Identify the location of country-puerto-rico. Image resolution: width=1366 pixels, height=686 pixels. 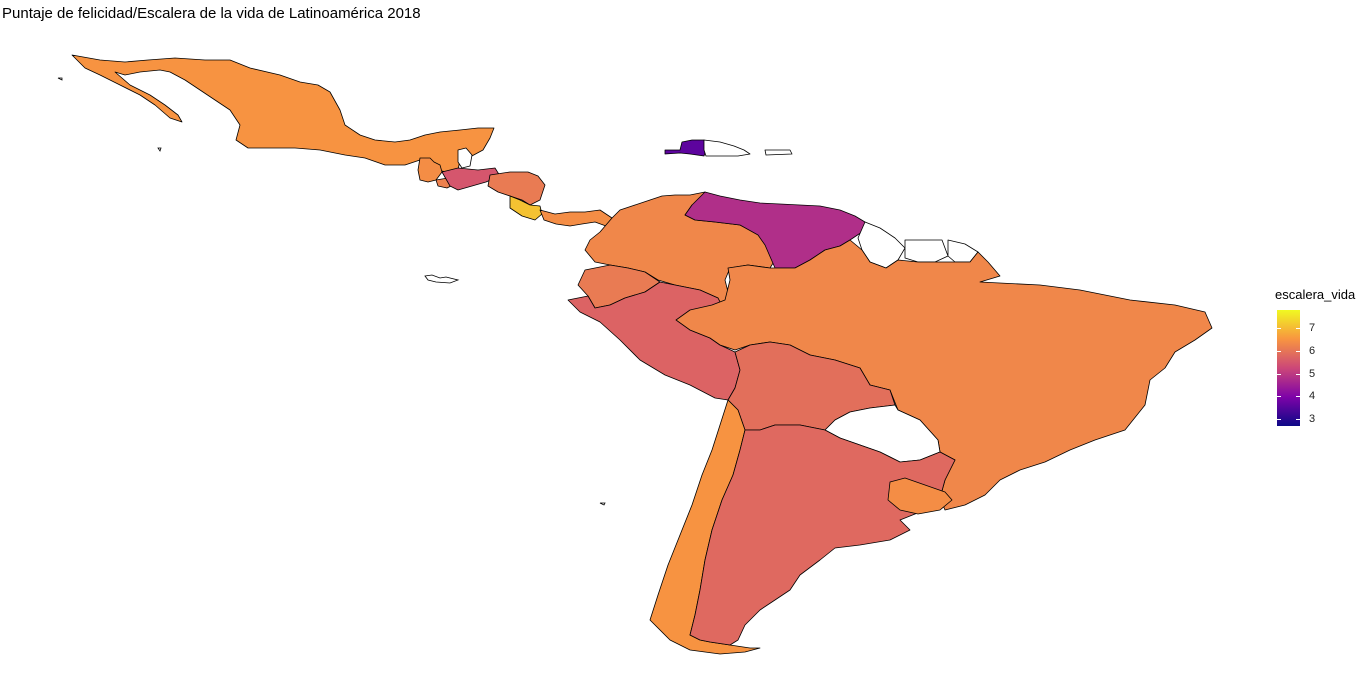
(778, 152).